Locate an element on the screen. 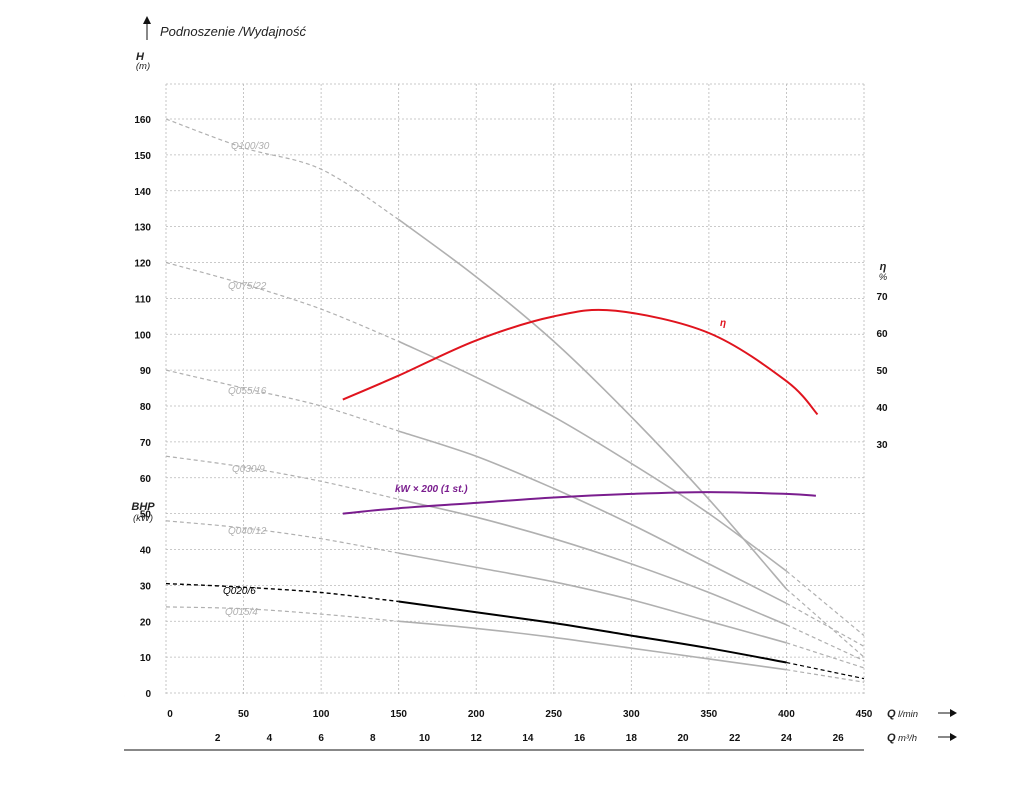 The width and height of the screenshot is (1024, 786). x-secondary-tick: 6 is located at coordinates (321, 738).